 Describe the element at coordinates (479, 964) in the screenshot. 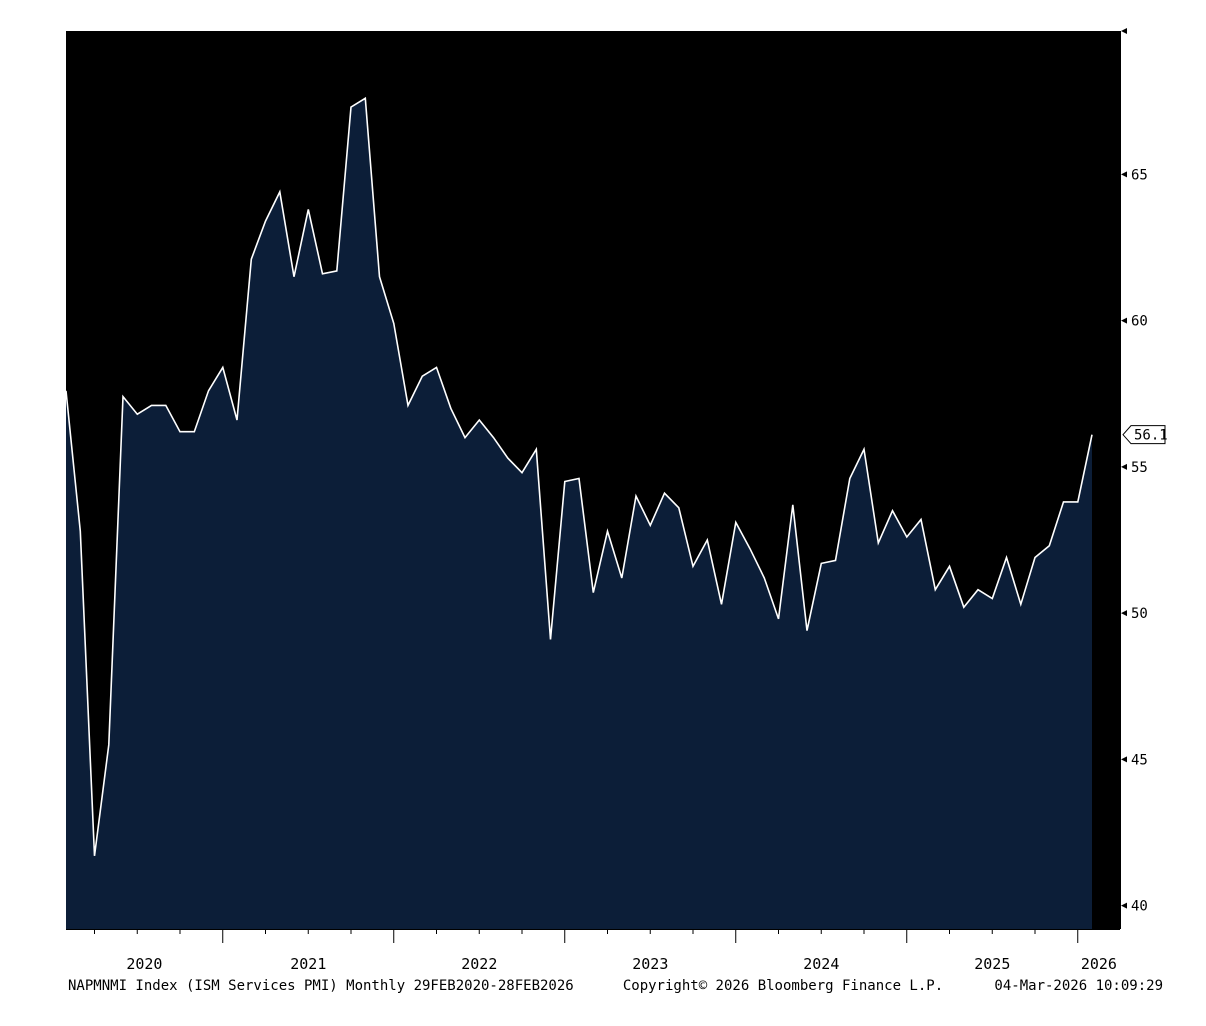

I see `x-year-label-2022: 2022` at that location.